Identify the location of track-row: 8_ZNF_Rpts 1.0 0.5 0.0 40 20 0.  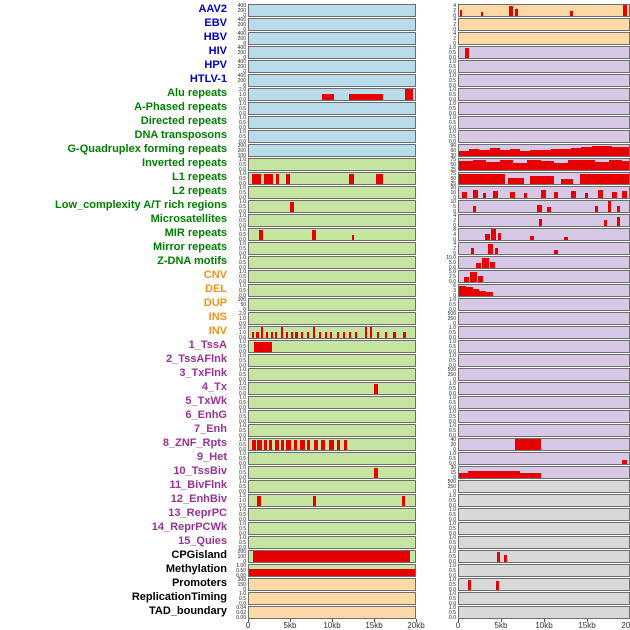
(315, 445).